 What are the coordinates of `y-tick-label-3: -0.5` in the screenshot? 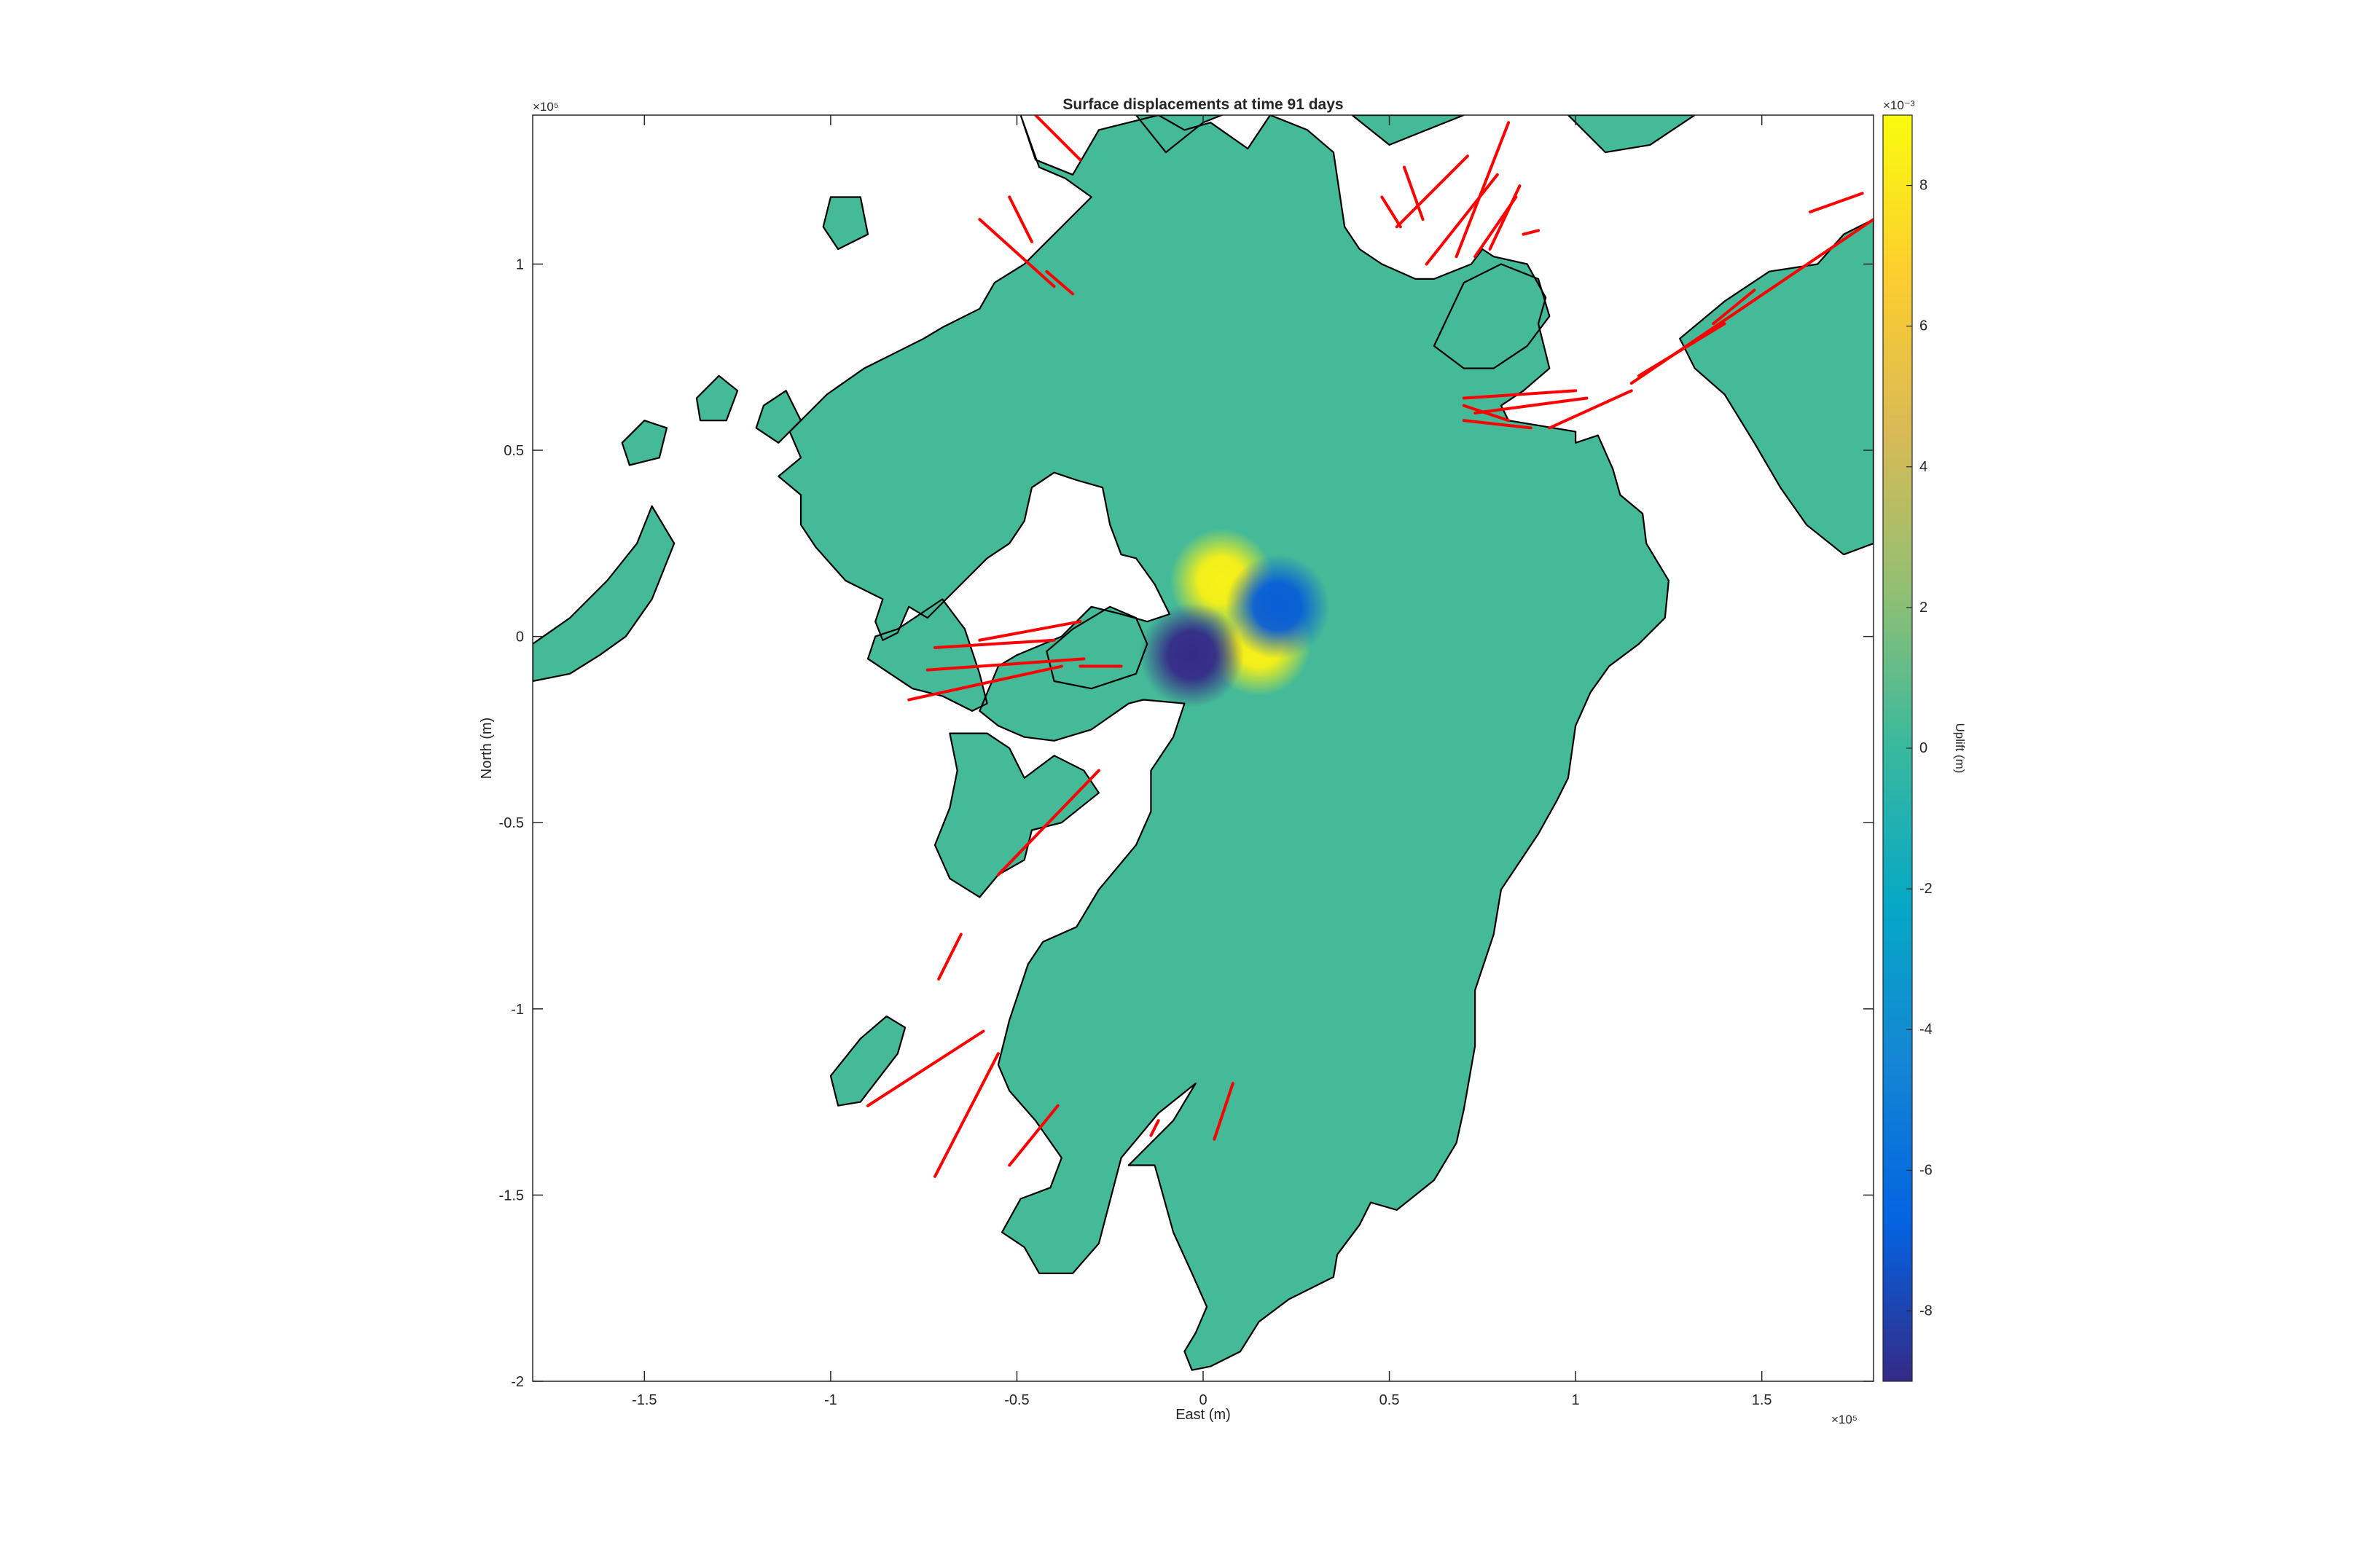 It's located at (512, 823).